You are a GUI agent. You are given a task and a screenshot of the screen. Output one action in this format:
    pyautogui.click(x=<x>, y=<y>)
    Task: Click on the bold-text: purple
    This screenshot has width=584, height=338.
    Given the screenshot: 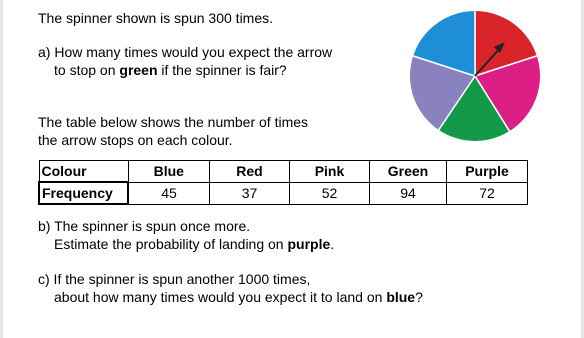 What is the action you would take?
    pyautogui.click(x=309, y=244)
    